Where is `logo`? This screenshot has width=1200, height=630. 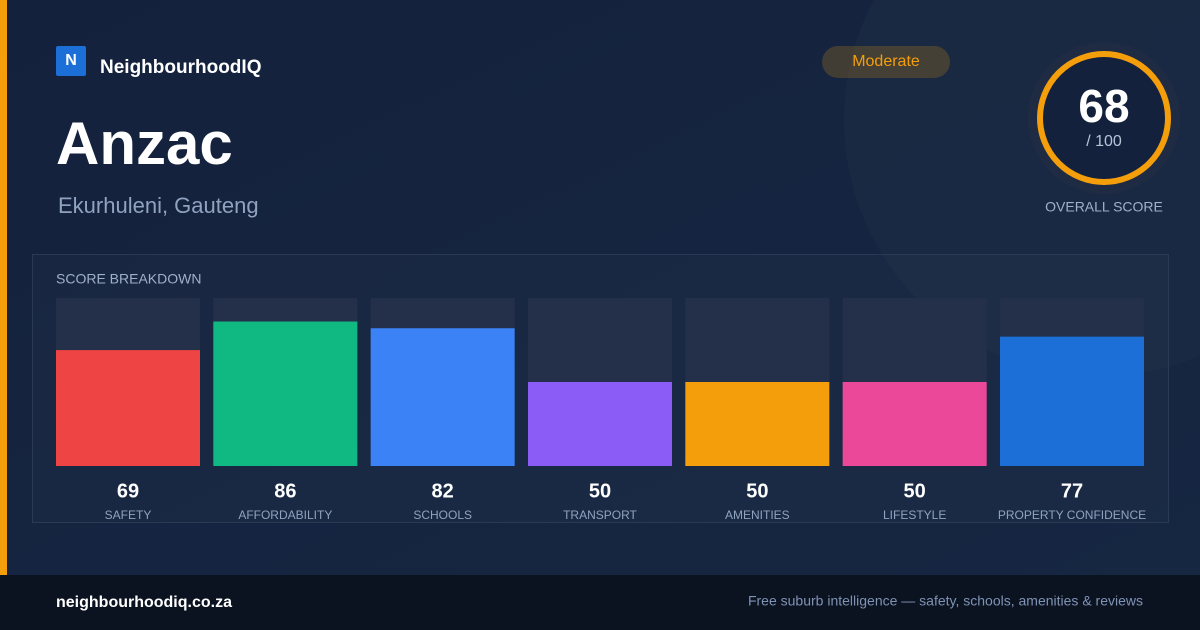
logo is located at coordinates (71, 61).